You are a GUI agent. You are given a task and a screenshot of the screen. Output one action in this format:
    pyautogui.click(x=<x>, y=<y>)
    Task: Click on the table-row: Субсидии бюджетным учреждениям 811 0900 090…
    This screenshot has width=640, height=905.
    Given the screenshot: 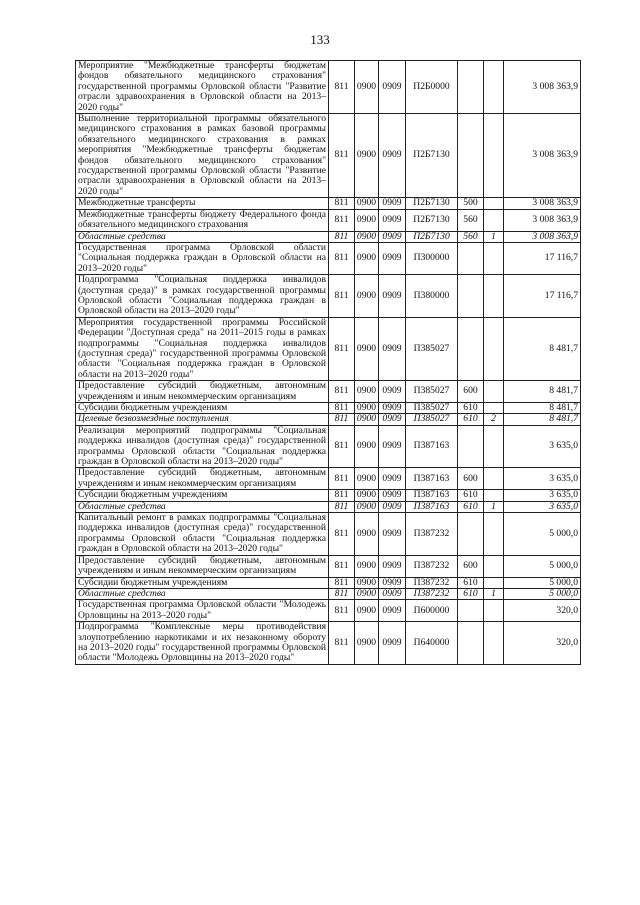 What is the action you would take?
    pyautogui.click(x=328, y=582)
    